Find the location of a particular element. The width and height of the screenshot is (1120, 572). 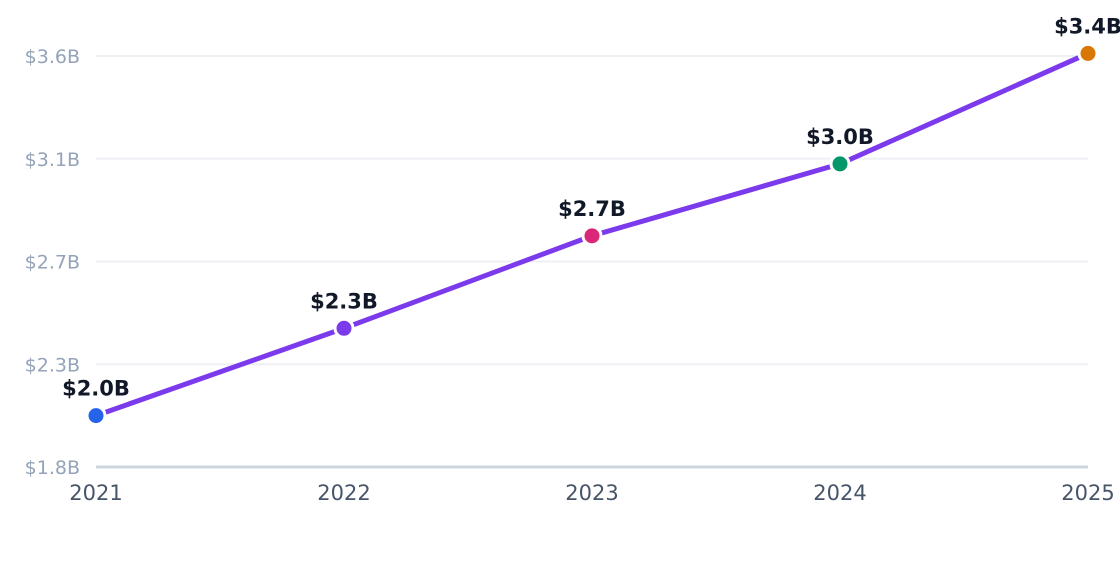

x-tick-label: 2025 is located at coordinates (1087, 493).